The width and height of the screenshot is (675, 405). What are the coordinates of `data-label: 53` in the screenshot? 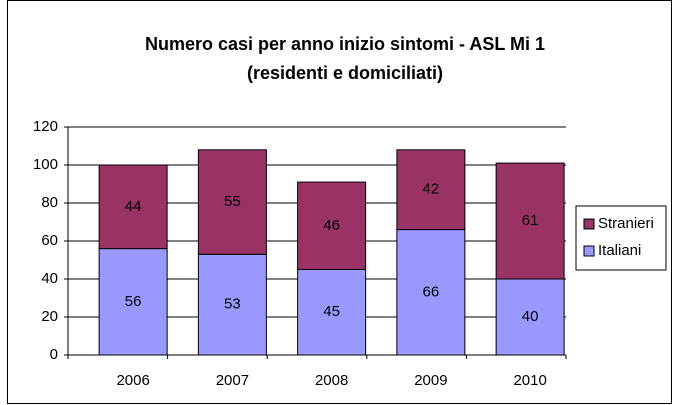 It's located at (232, 304).